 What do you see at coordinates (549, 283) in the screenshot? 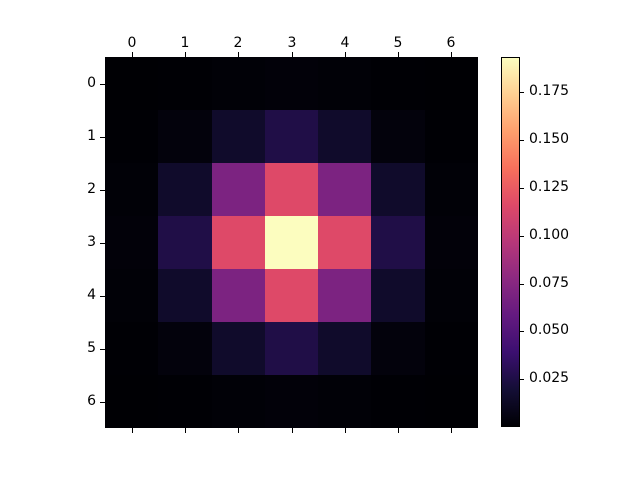
I see `colorbar-tick-label: 0.075` at bounding box center [549, 283].